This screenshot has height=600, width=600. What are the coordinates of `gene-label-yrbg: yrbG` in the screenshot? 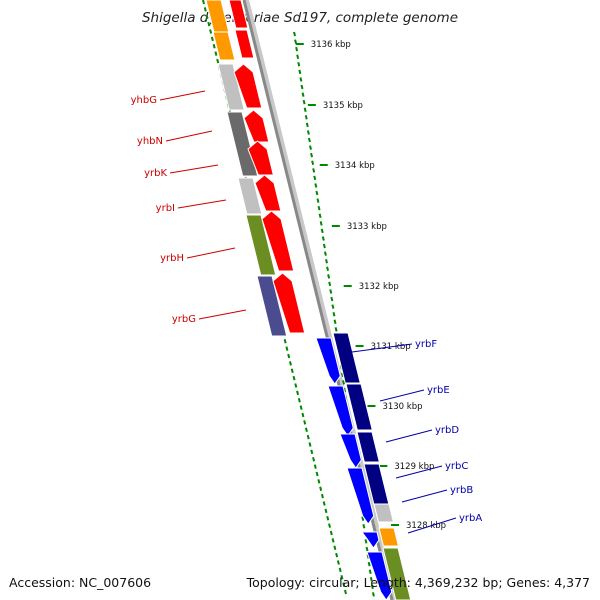 It's located at (184, 319).